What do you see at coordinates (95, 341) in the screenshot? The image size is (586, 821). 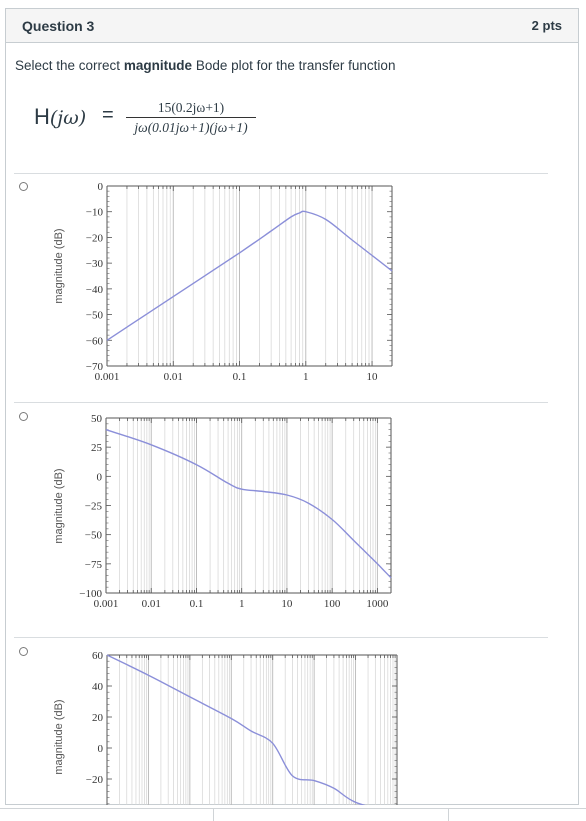 I see `y-tick-label: −60` at bounding box center [95, 341].